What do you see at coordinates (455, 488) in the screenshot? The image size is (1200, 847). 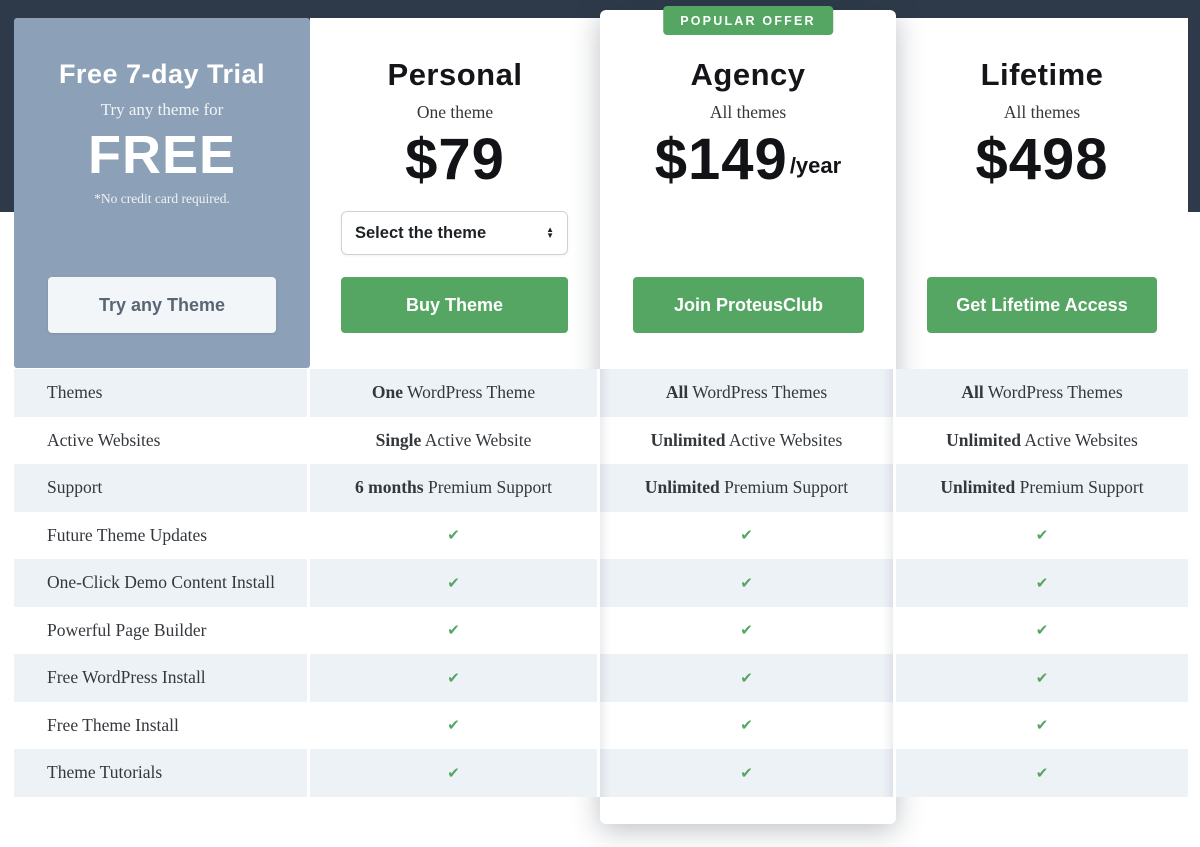 I see `feature-value-personal: 6 months Premium Support` at bounding box center [455, 488].